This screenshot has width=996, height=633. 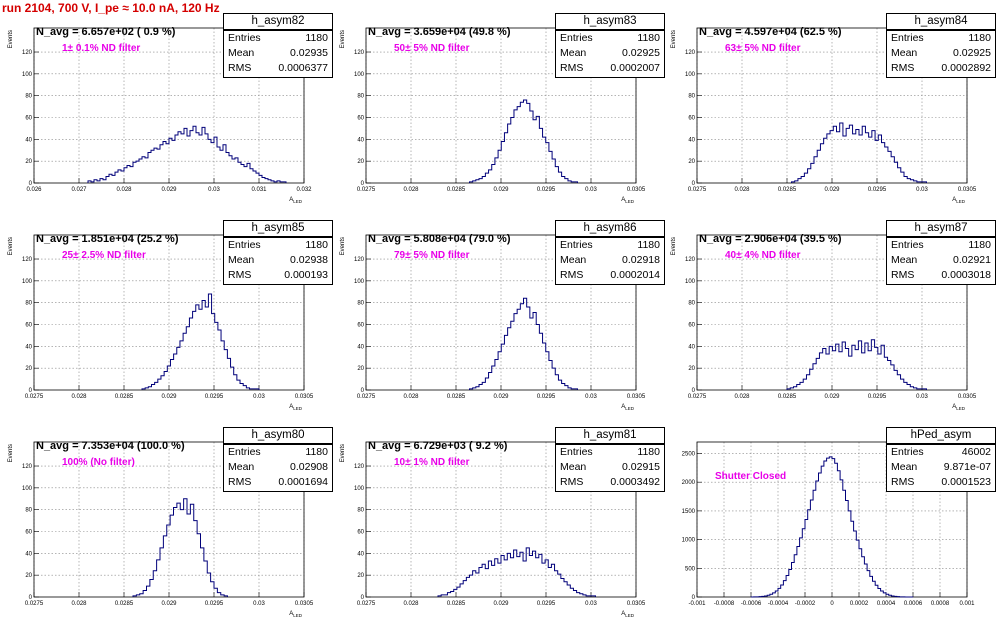 I want to click on histogram-name: h_asym81, so click(x=610, y=435).